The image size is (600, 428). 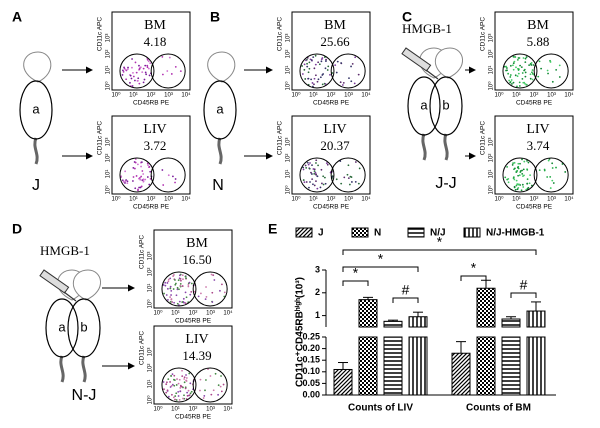 What do you see at coordinates (289, 54) in the screenshot?
I see `flow-y-tick: 10²` at bounding box center [289, 54].